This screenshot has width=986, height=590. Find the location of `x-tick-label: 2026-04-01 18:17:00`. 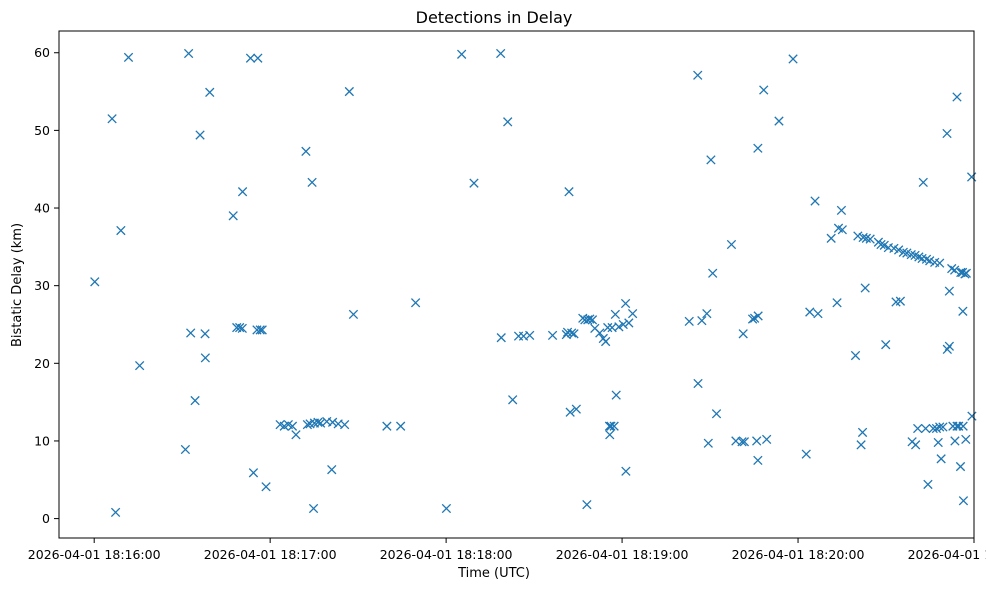

x-tick-label: 2026-04-01 18:17:00 is located at coordinates (270, 554).